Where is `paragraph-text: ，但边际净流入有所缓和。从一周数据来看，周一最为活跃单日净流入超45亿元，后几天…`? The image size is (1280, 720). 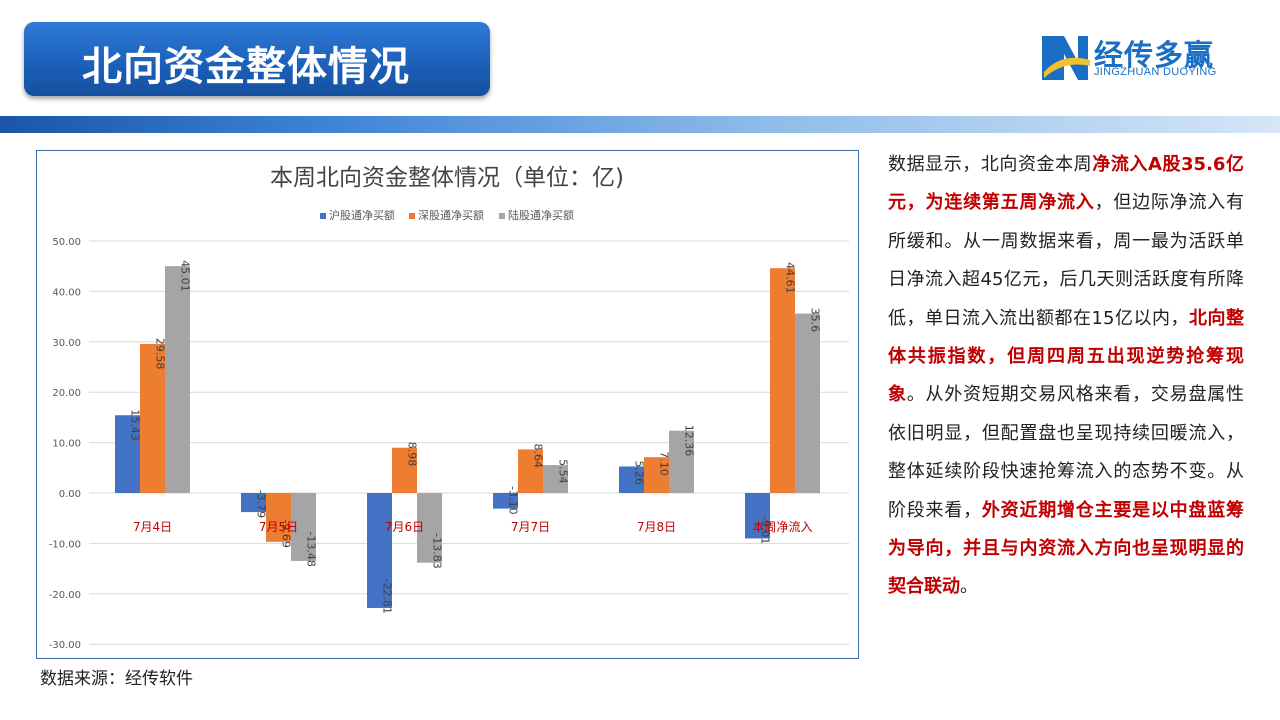 paragraph-text: ，但边际净流入有所缓和。从一周数据来看，周一最为活跃单日净流入超45亿元，后几天… is located at coordinates (1066, 260).